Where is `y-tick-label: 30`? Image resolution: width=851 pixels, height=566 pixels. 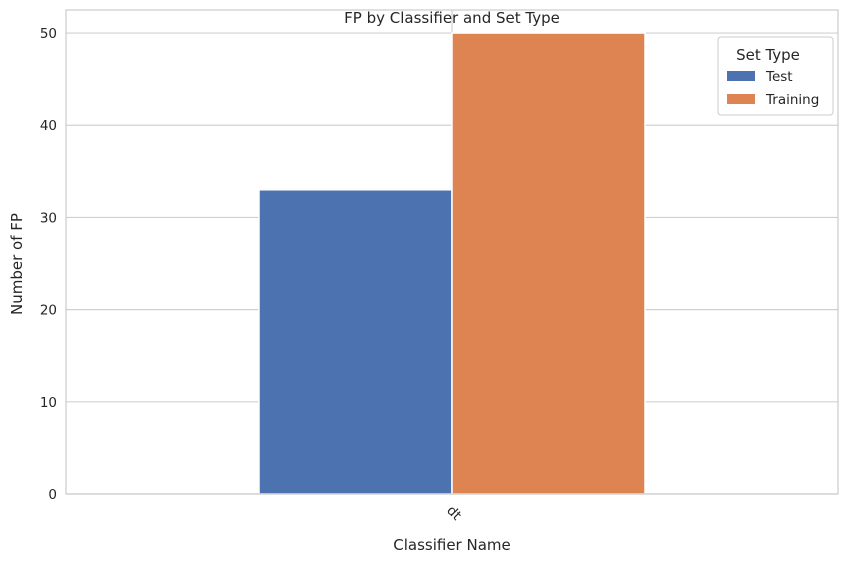
y-tick-label: 30 is located at coordinates (48, 218).